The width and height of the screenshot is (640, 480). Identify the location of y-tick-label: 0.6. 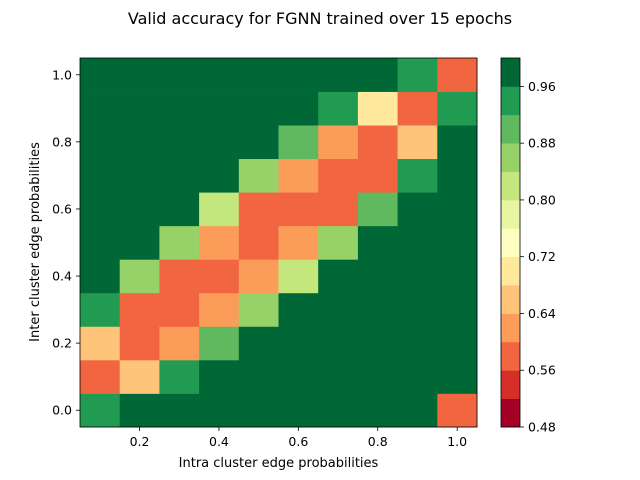
(62, 208).